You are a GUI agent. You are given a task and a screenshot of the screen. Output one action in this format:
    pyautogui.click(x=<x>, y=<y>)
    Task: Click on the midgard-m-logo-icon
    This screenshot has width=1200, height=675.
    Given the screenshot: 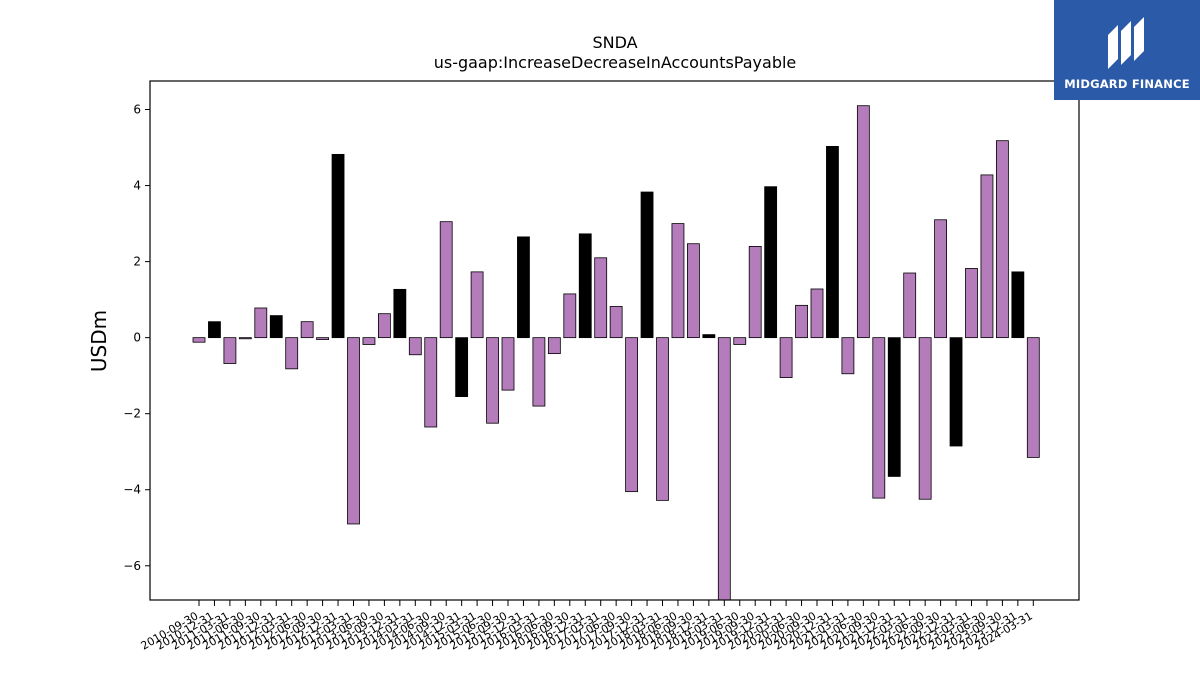 What is the action you would take?
    pyautogui.click(x=1126, y=43)
    